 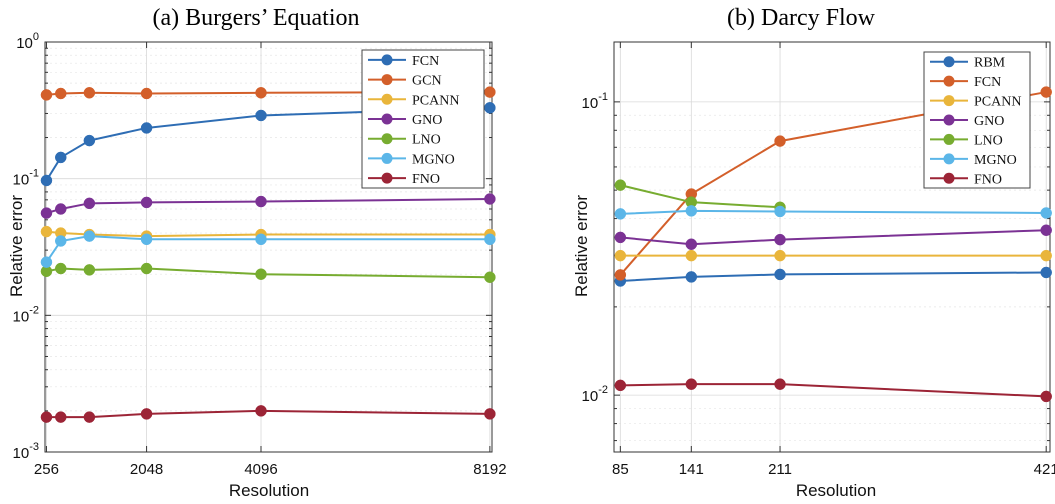 I want to click on x-tick-label: 8192, so click(x=489, y=469).